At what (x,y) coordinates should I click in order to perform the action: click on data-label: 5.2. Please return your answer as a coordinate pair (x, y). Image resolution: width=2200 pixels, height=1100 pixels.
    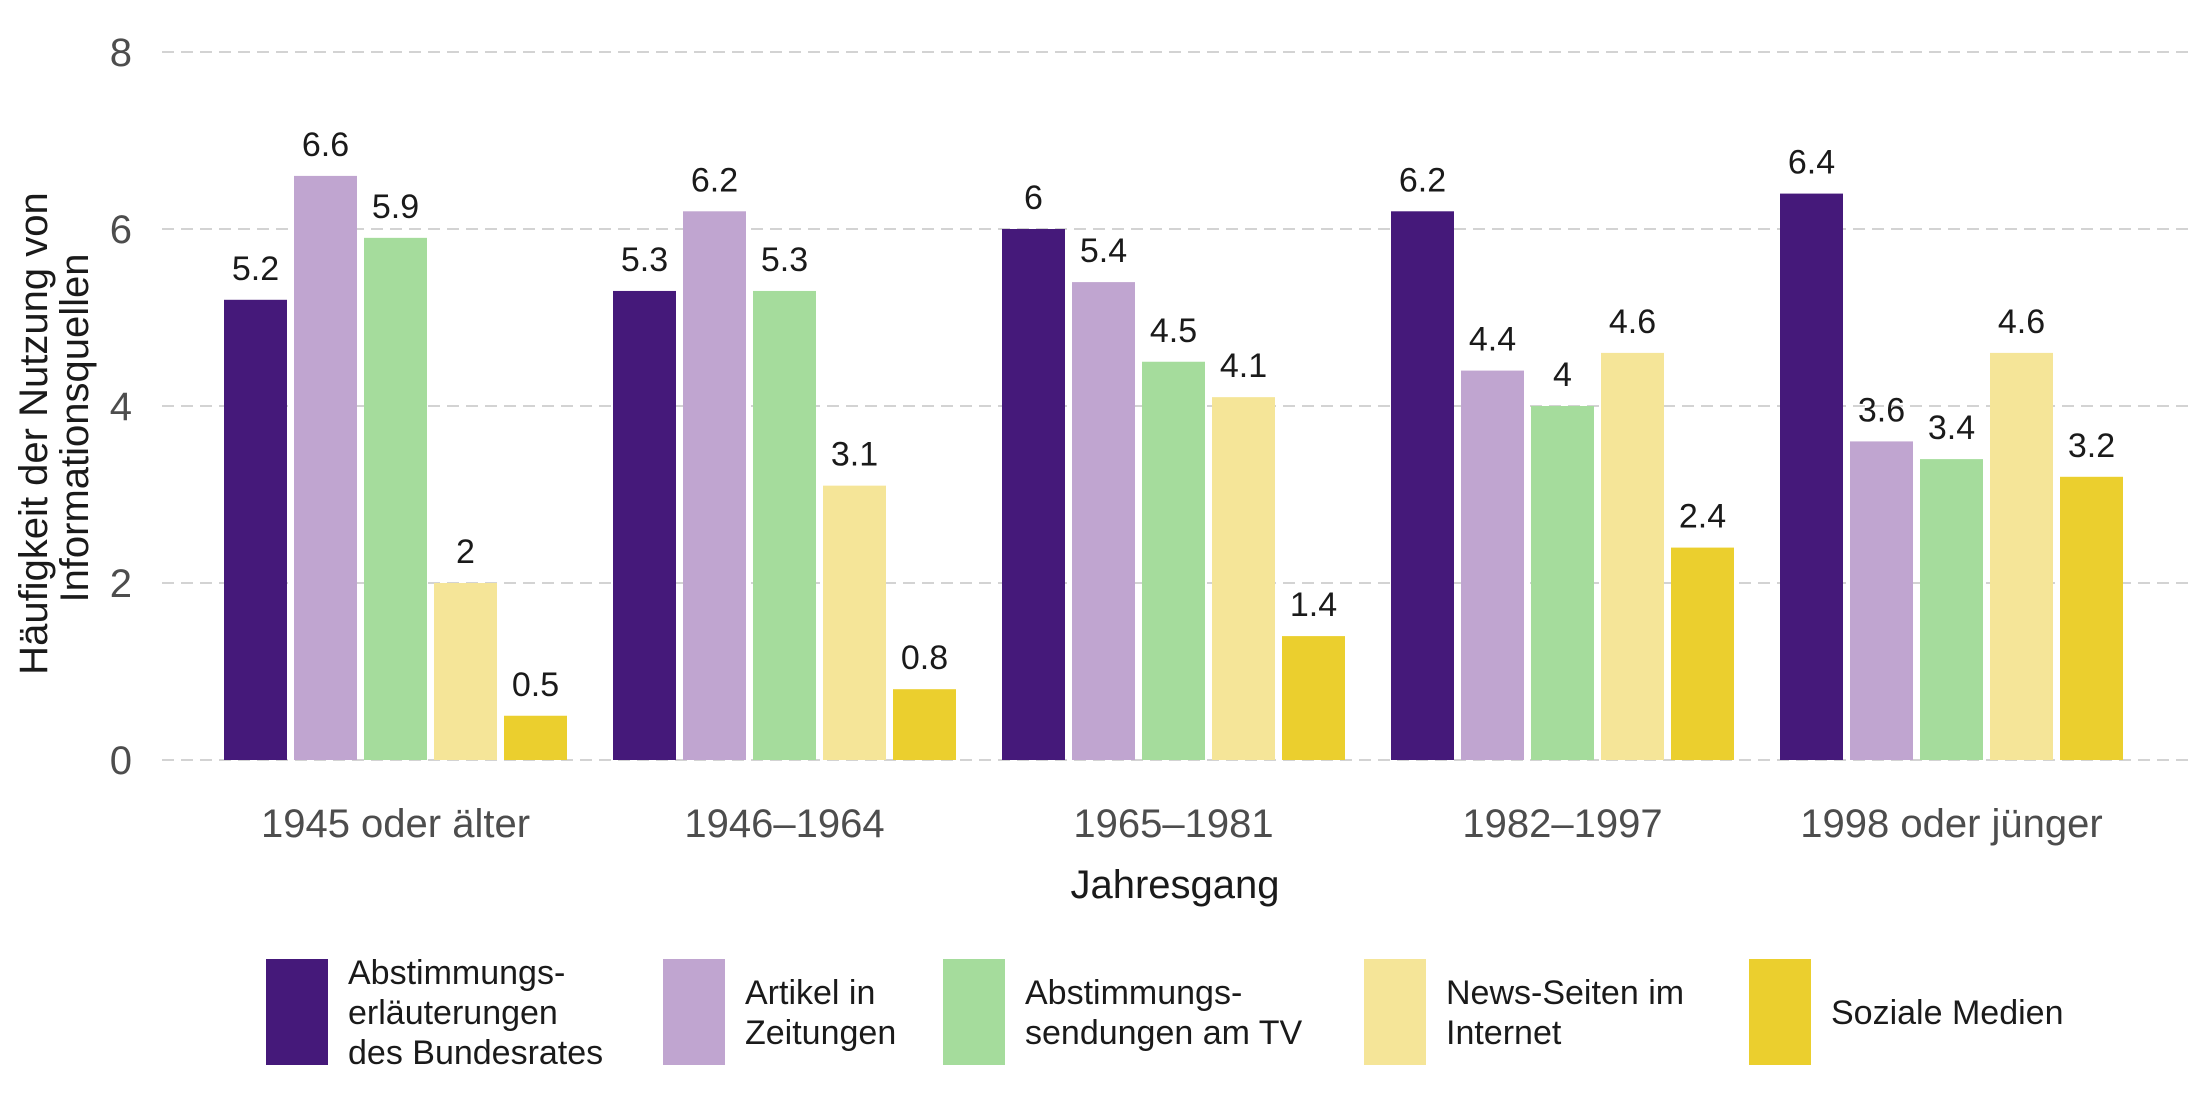
    Looking at the image, I should click on (255, 269).